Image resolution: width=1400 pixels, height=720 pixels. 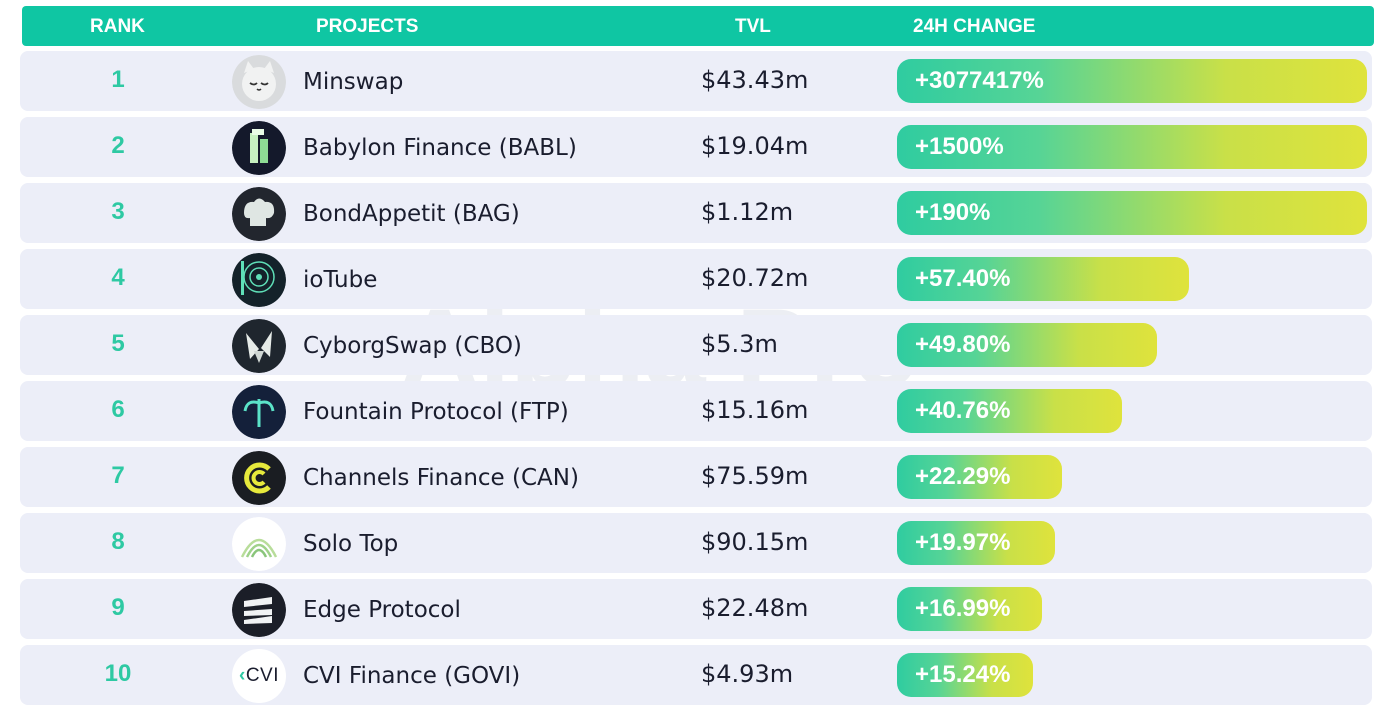 What do you see at coordinates (118, 211) in the screenshot?
I see `rank-number: 3` at bounding box center [118, 211].